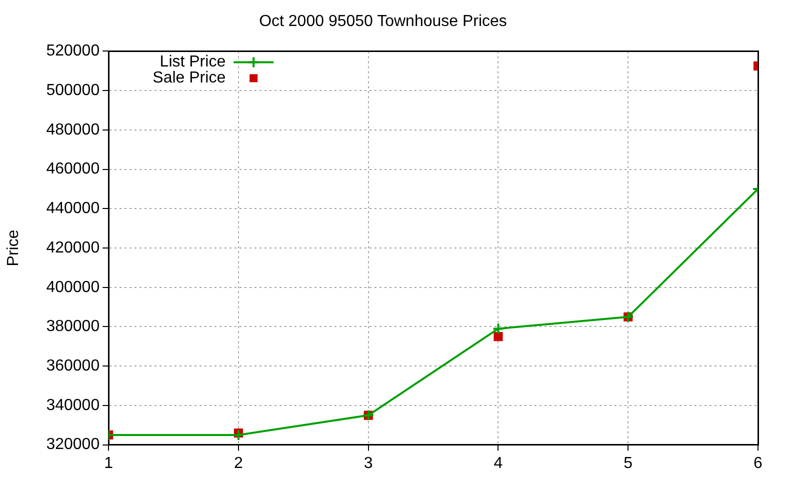 The image size is (800, 480). Describe the element at coordinates (13, 248) in the screenshot. I see `y-axis-title: Price` at that location.